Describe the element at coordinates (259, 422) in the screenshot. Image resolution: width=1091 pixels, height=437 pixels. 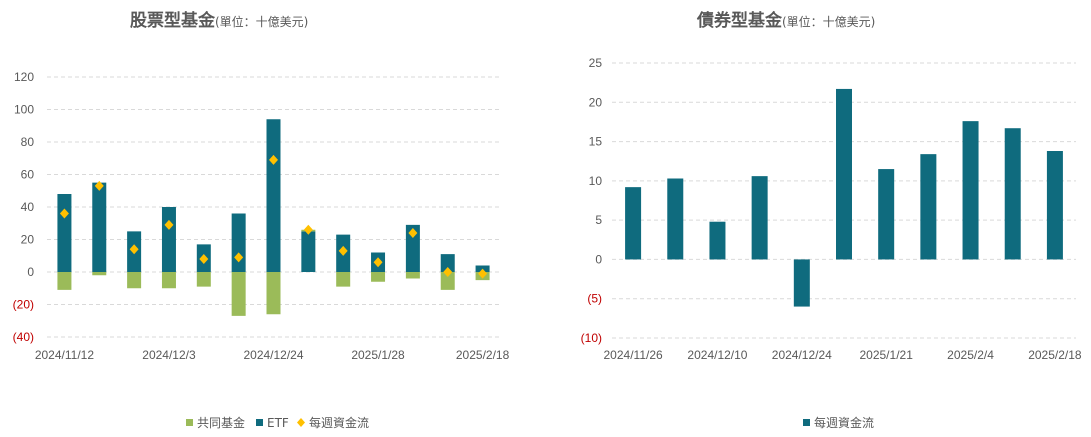
I see `legend-swatch-etf` at that location.